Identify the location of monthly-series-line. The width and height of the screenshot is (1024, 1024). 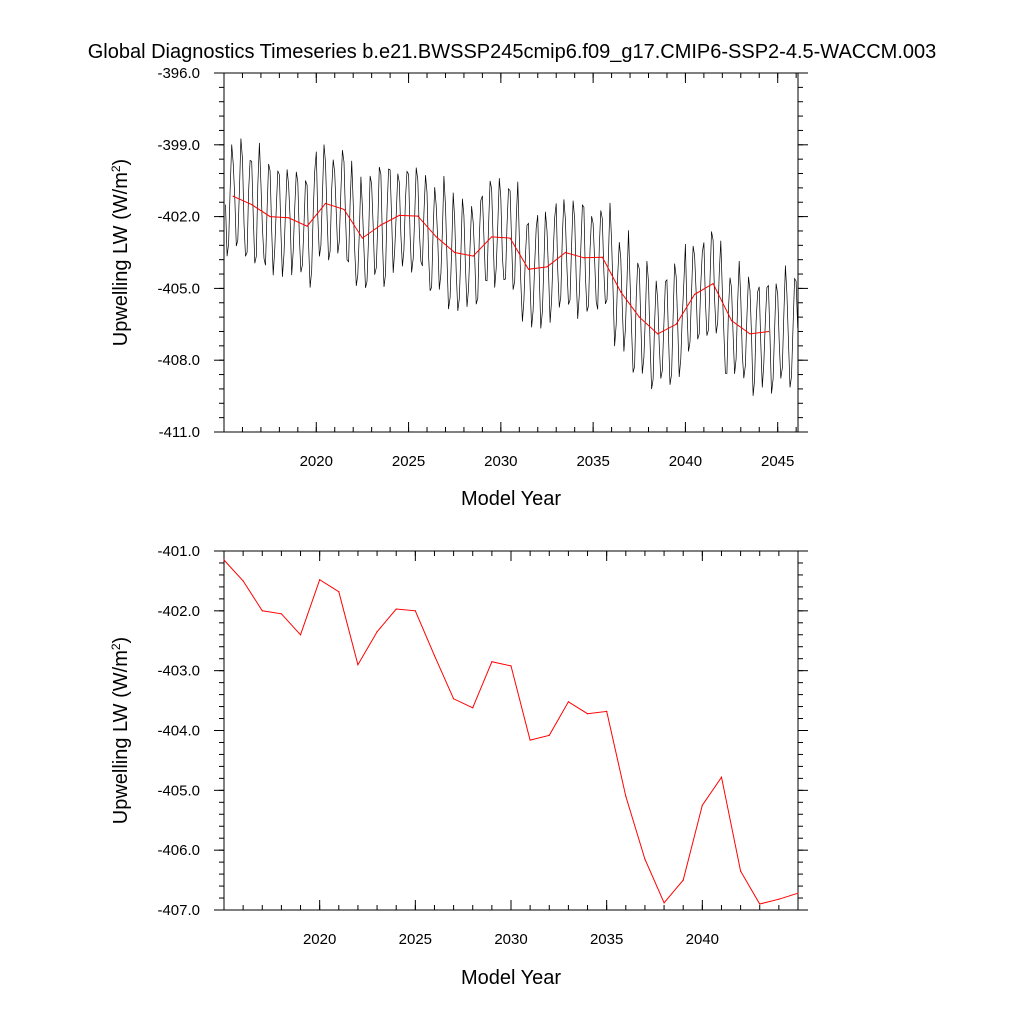
(512, 267).